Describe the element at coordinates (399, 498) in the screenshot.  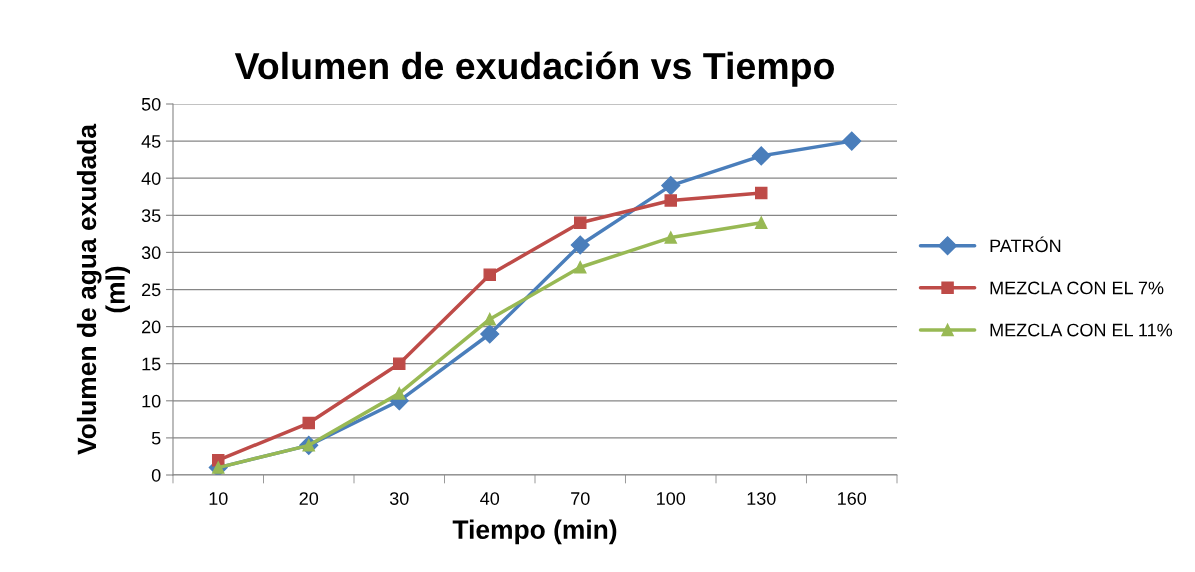
I see `x-tick-label: 30` at that location.